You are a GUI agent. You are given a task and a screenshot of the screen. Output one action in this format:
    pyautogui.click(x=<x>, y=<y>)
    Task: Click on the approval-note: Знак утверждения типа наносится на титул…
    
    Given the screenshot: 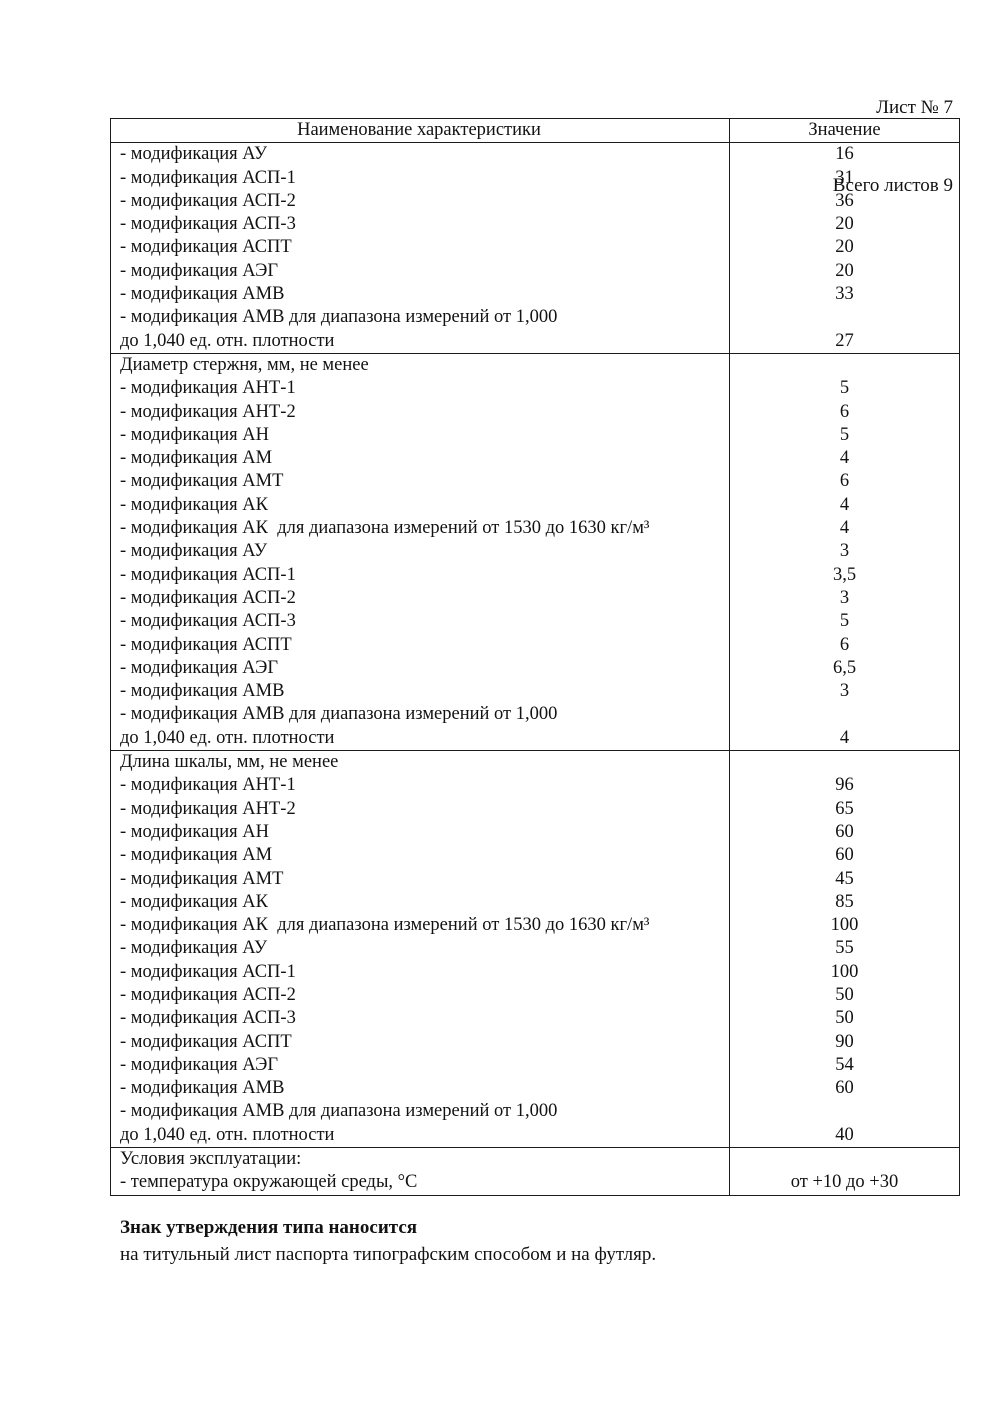 What is the action you would take?
    pyautogui.click(x=388, y=1241)
    